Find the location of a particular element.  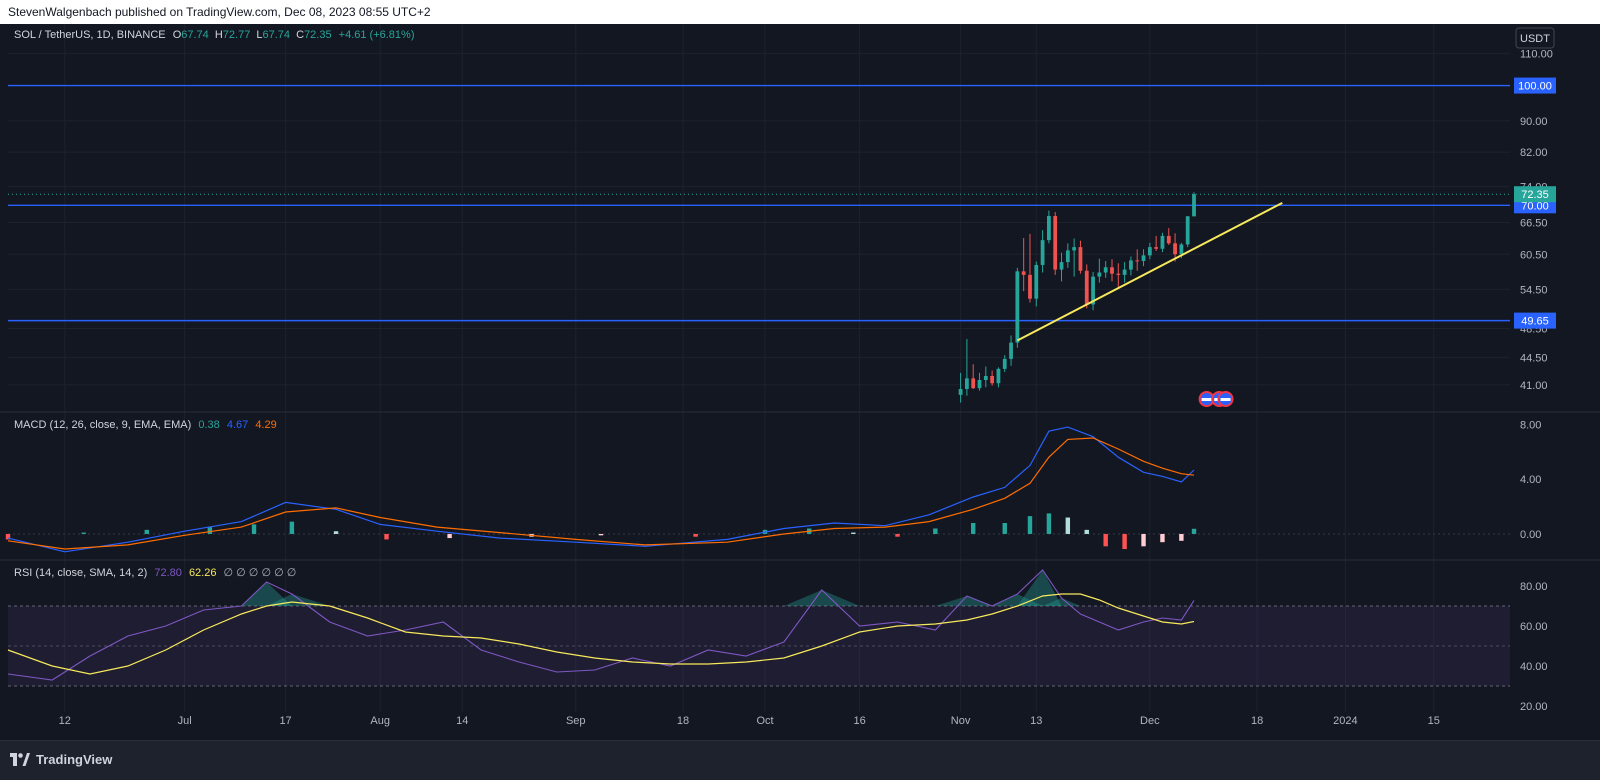

price-axis-tick: 82.00 is located at coordinates (1534, 153).